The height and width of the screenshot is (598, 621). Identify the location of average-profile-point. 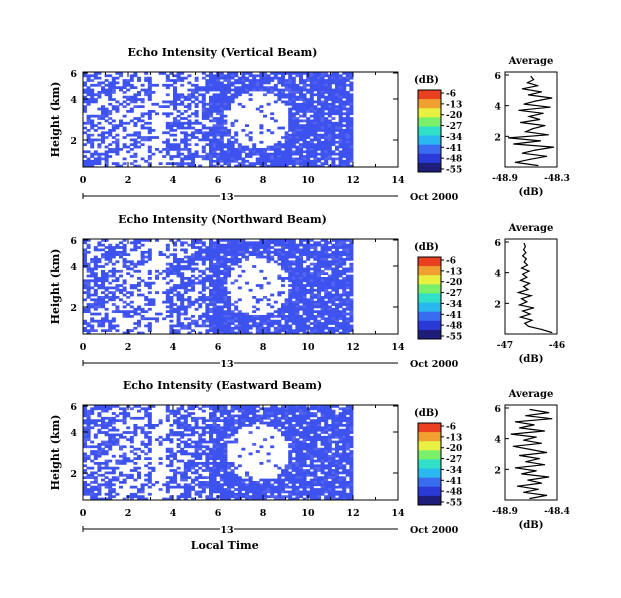
(528, 289).